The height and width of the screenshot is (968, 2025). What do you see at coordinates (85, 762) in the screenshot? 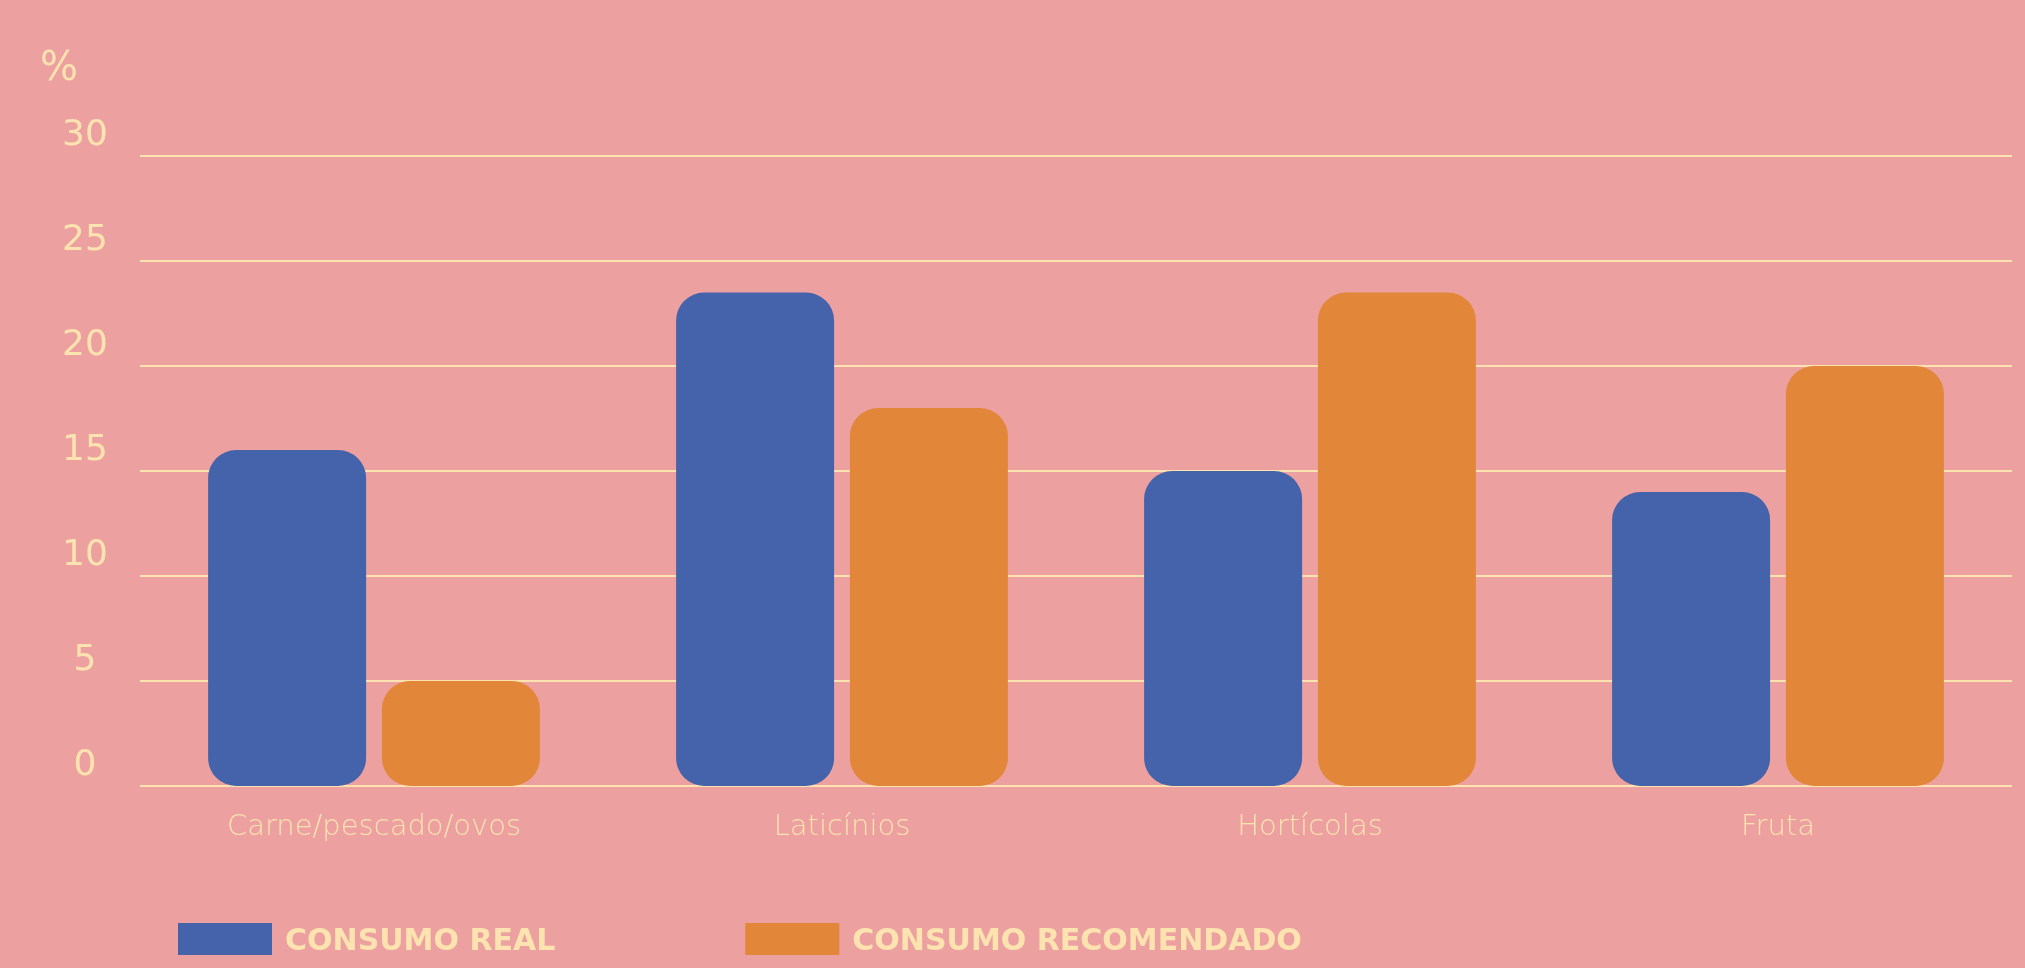
I see `y-tick-label: 0` at bounding box center [85, 762].